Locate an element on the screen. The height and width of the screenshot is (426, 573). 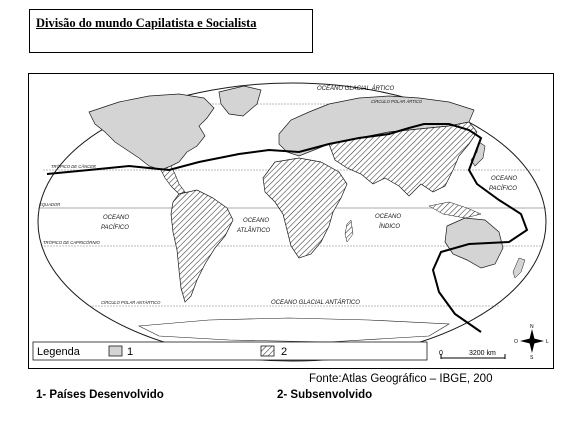
ocean-antarctic: OCEANO GLACIAL ANTÁRTICO is located at coordinates (315, 302).